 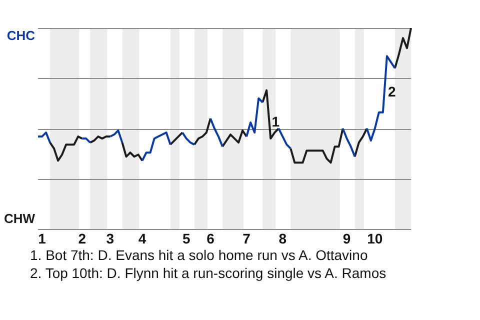 I want to click on x-tick-label: 2, so click(x=82, y=238).